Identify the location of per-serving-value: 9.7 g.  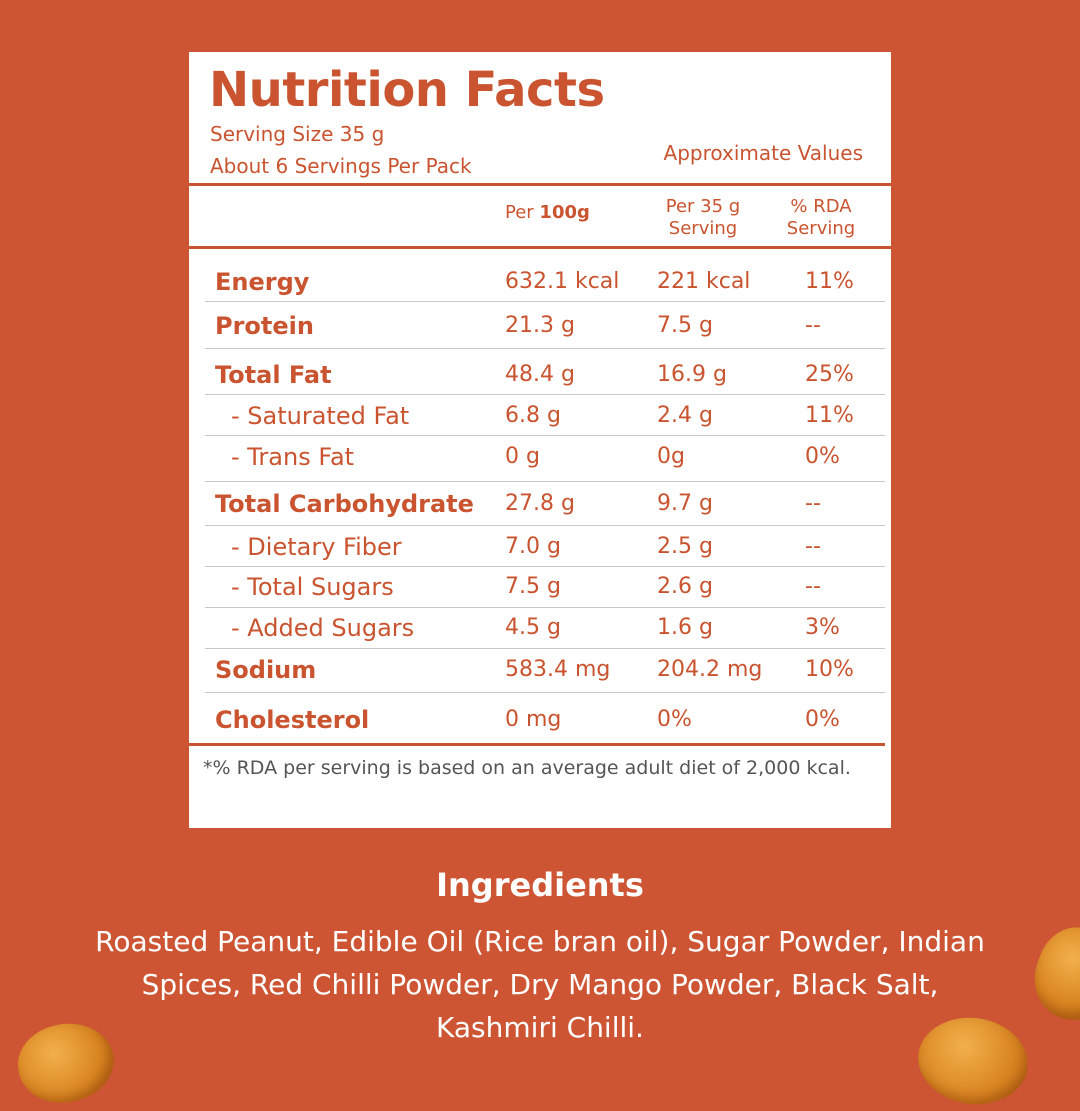
(685, 503).